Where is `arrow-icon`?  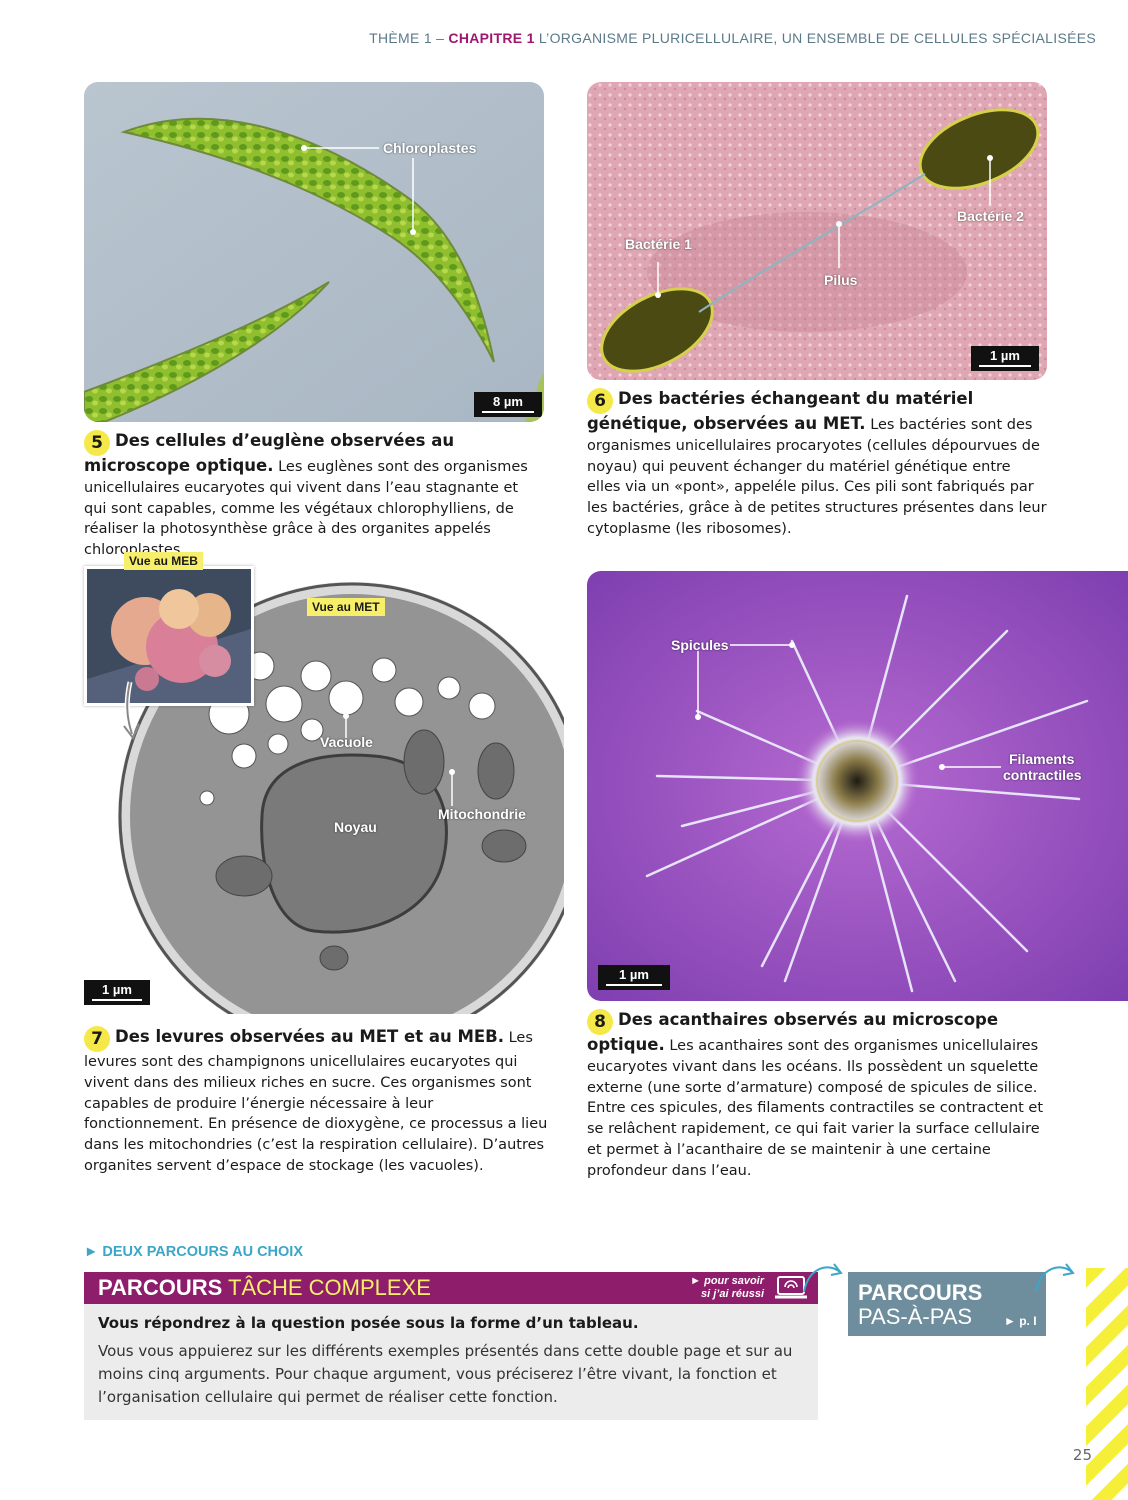
arrow-icon is located at coordinates (132, 710).